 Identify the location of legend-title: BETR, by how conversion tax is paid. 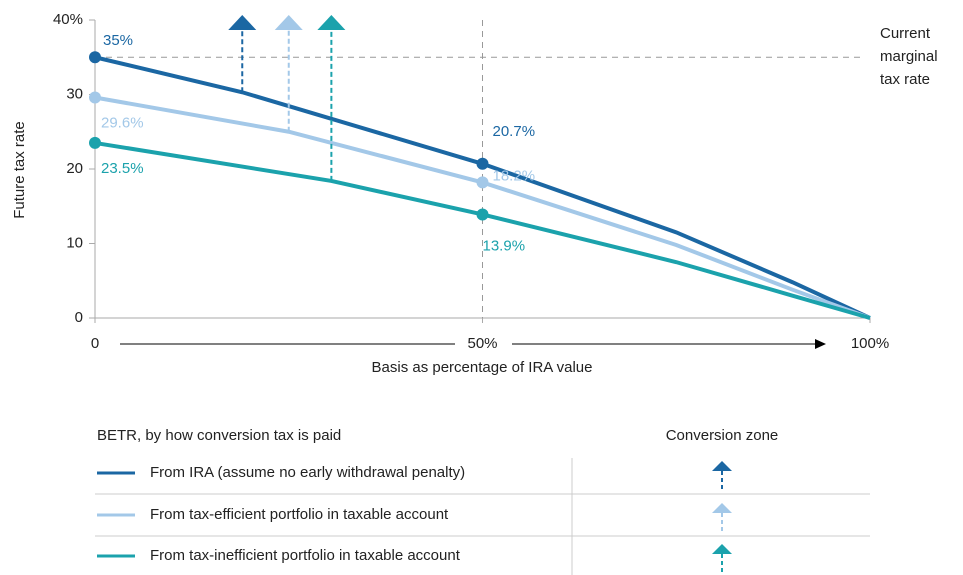
(219, 435).